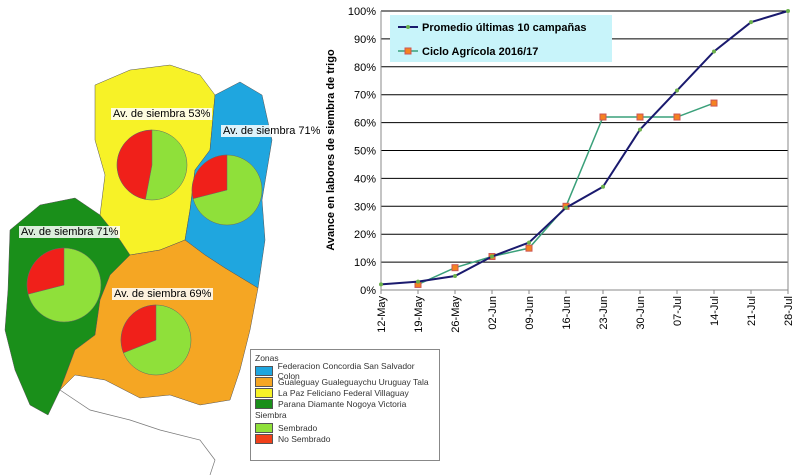  What do you see at coordinates (298, 427) in the screenshot?
I see `legend-item-label: Sembrado` at bounding box center [298, 427].